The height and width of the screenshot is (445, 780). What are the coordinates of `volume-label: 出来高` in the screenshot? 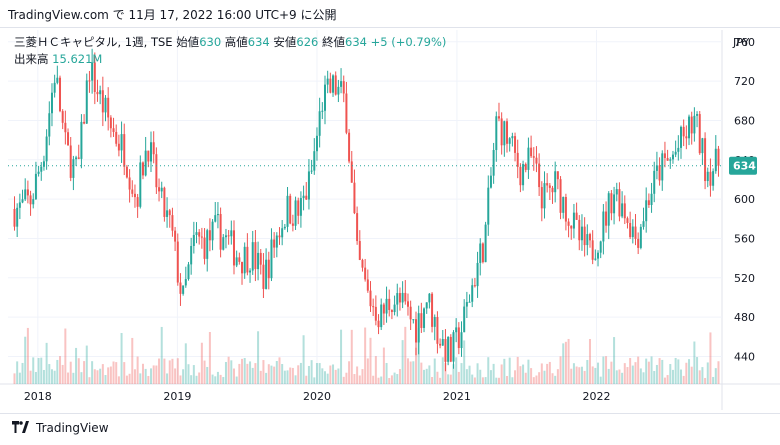 It's located at (31, 59).